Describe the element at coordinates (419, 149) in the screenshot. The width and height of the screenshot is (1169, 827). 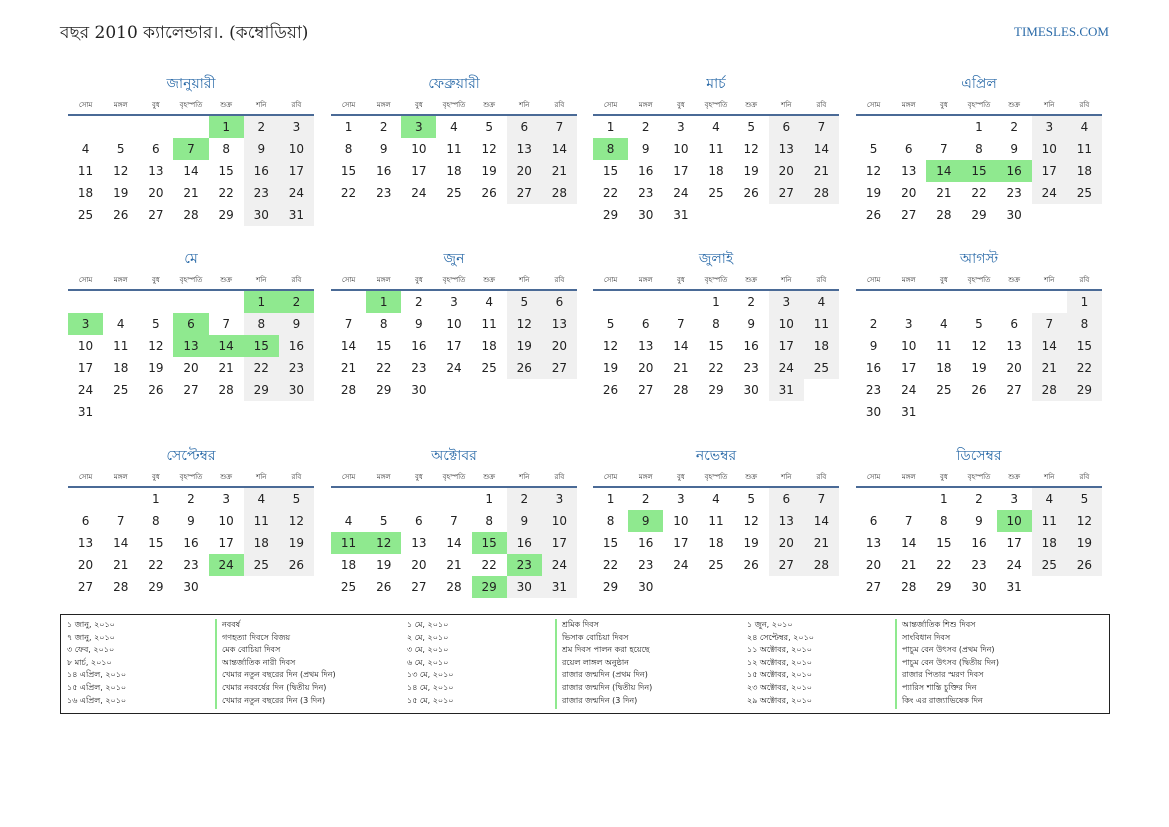
I see `day-cell: 10` at that location.